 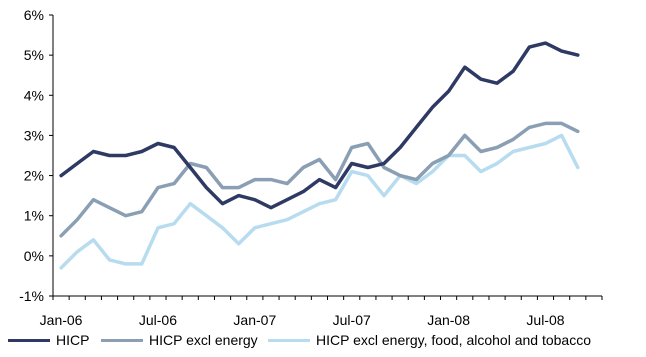 What do you see at coordinates (34, 55) in the screenshot?
I see `y-tick-label: 5%` at bounding box center [34, 55].